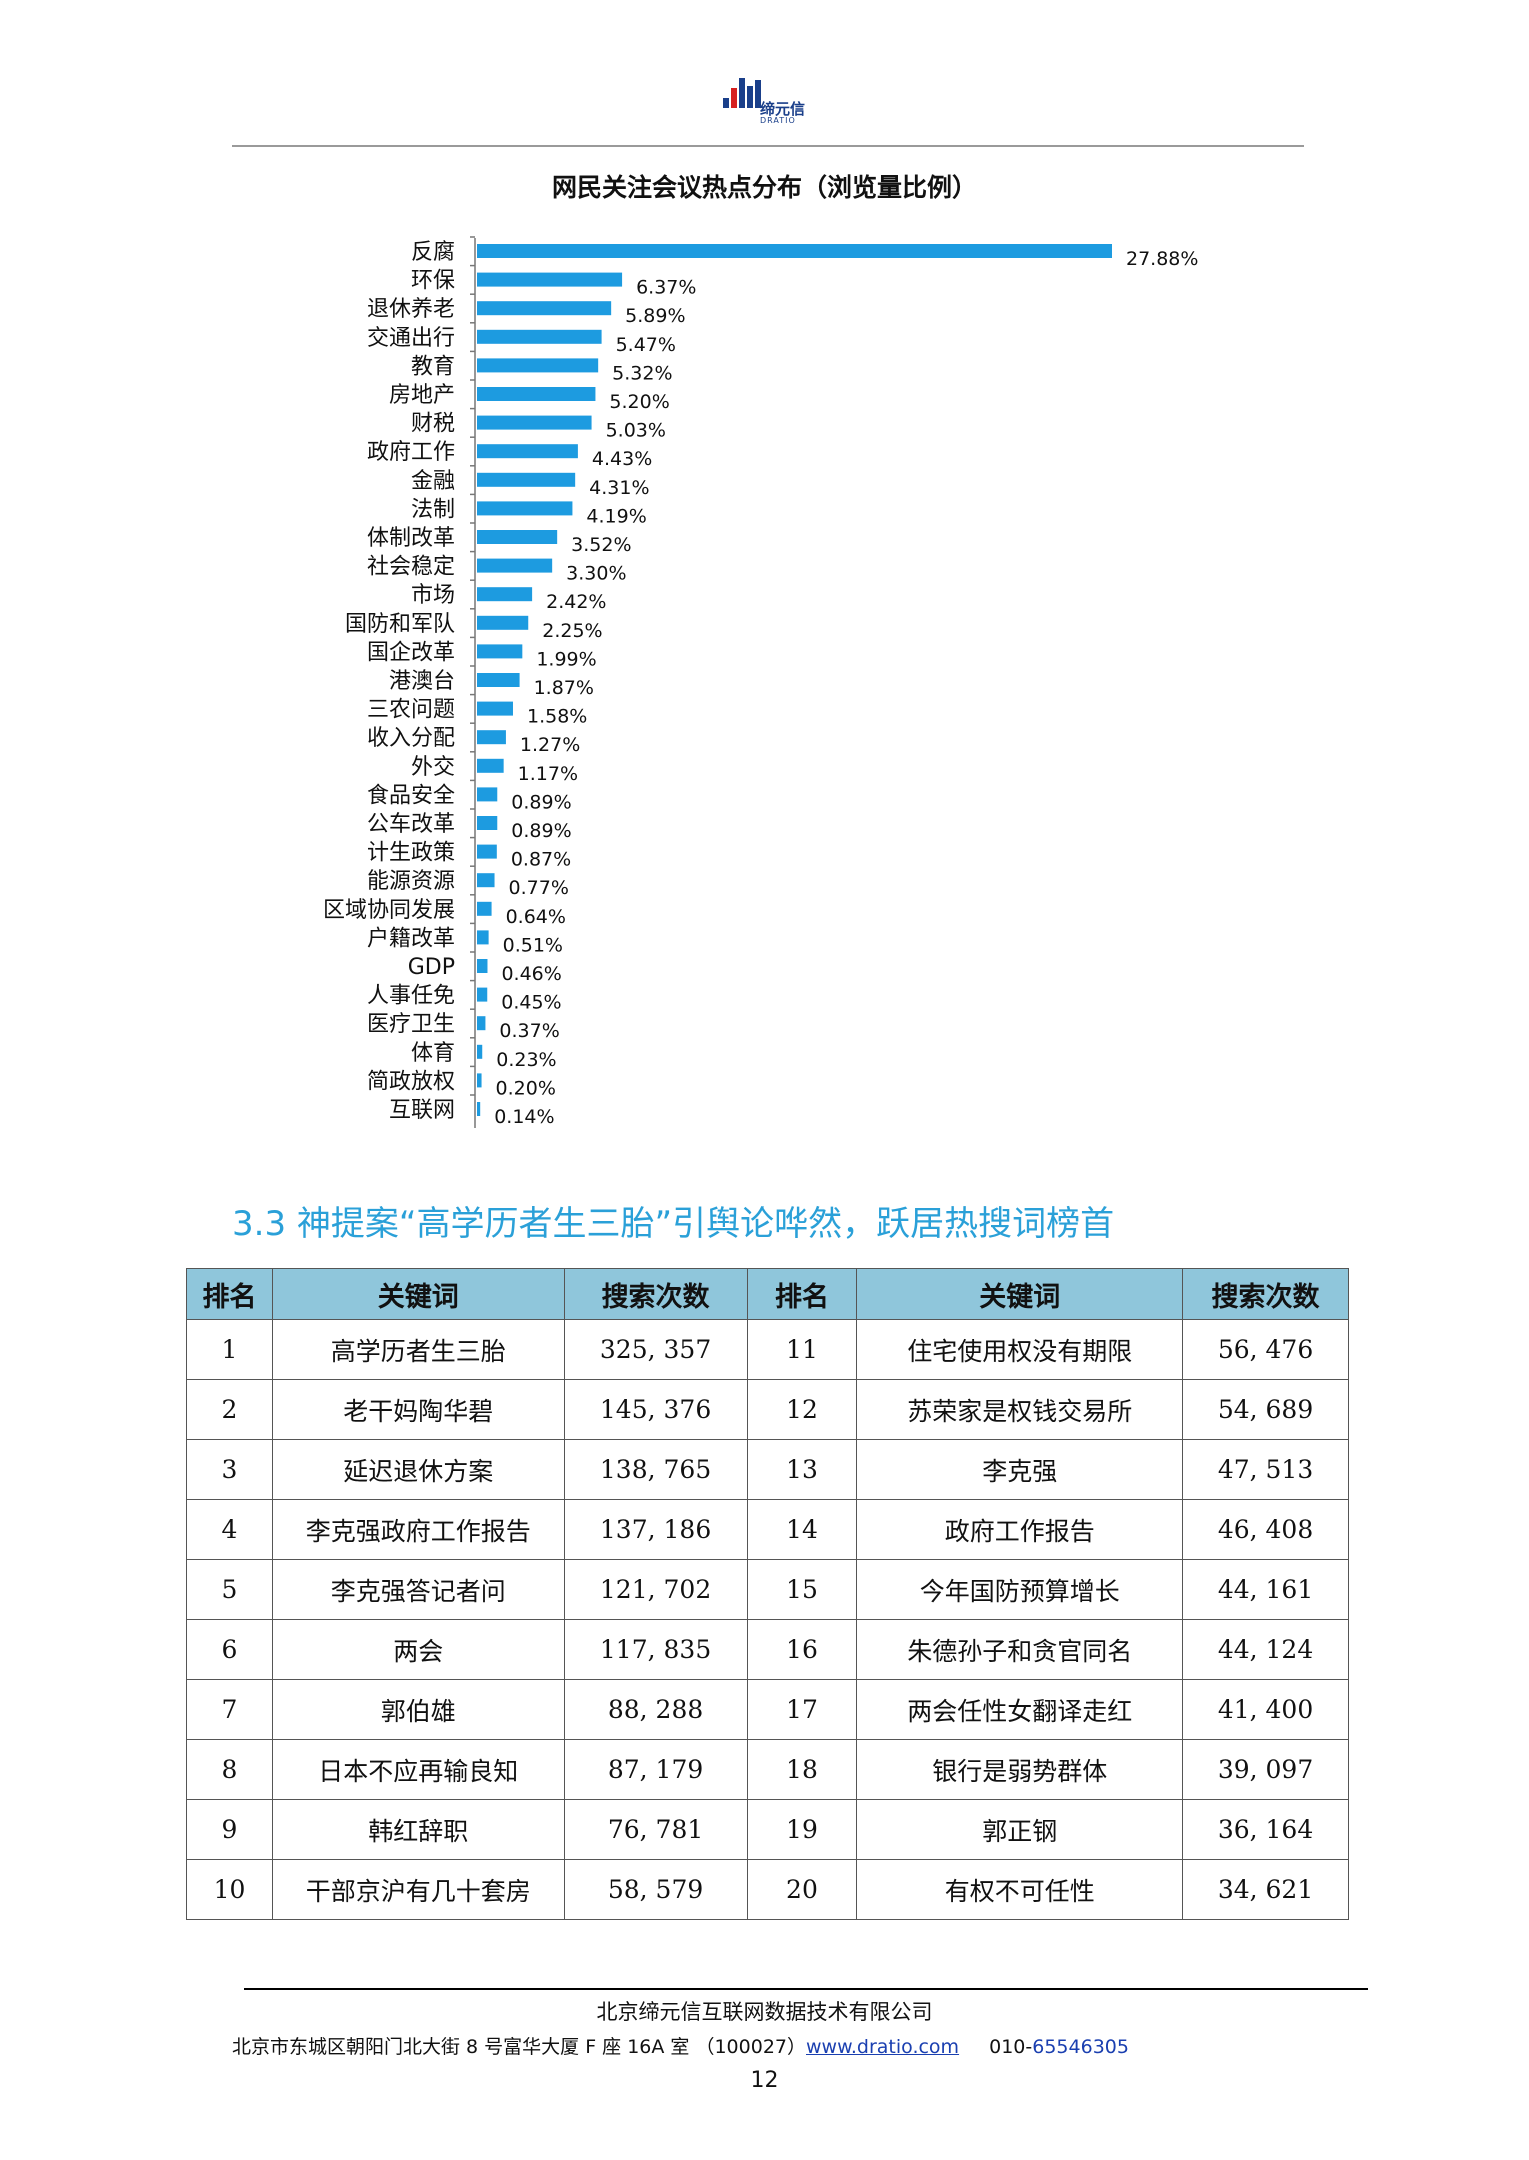  Describe the element at coordinates (883, 2047) in the screenshot. I see `website-link: www.dratio.com` at that location.